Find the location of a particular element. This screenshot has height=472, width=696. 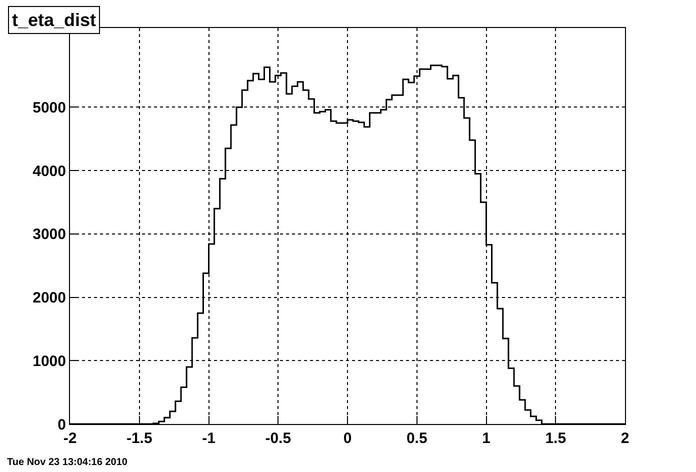

x-tick-label: 0 is located at coordinates (347, 438).